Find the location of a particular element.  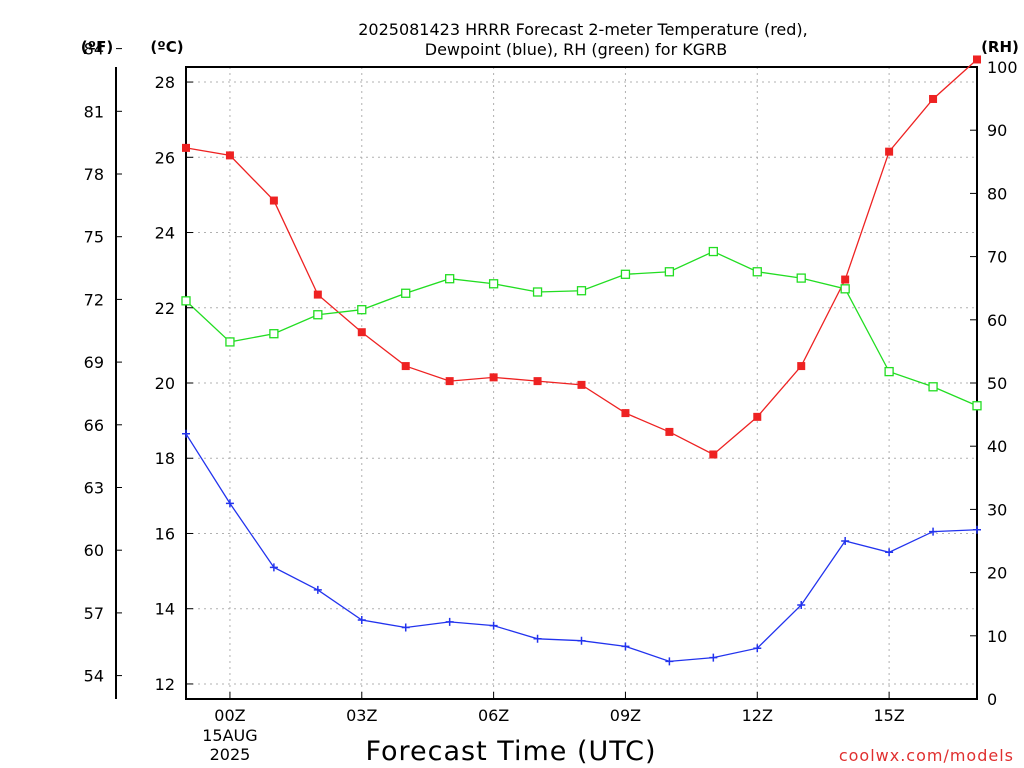

fahrenheit-tick-label: 54 is located at coordinates (94, 676).